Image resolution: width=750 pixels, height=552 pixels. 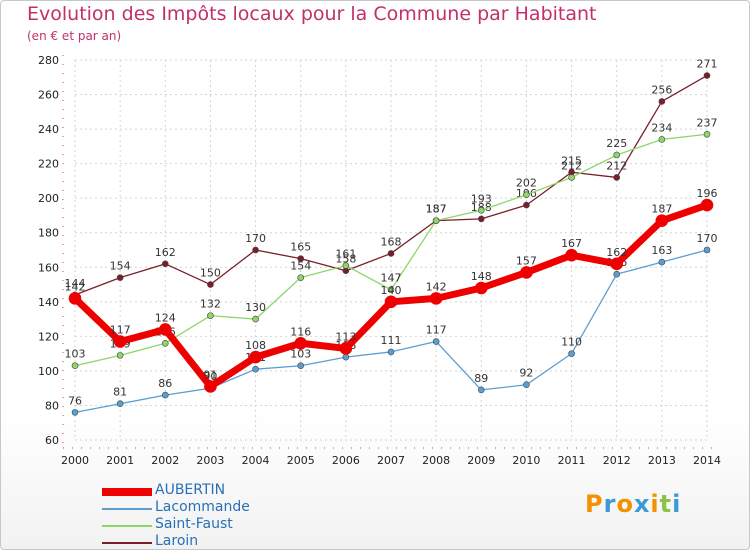 I want to click on data-label-laroin: 170, so click(x=255, y=238).